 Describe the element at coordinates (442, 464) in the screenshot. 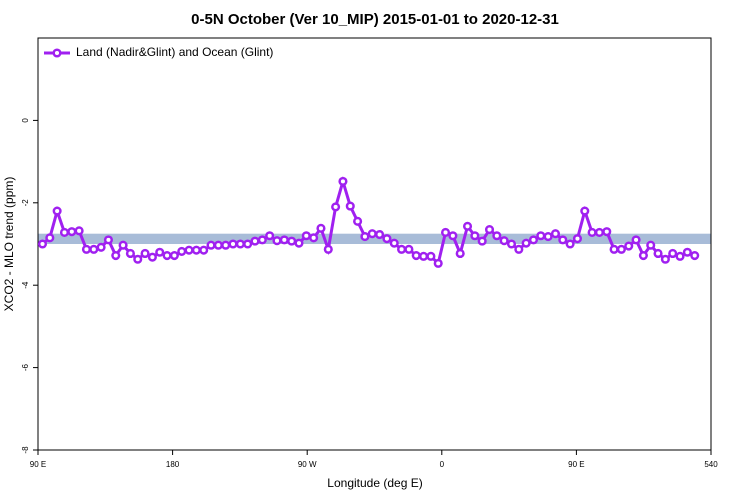

I see `x-tick-label: 0` at that location.